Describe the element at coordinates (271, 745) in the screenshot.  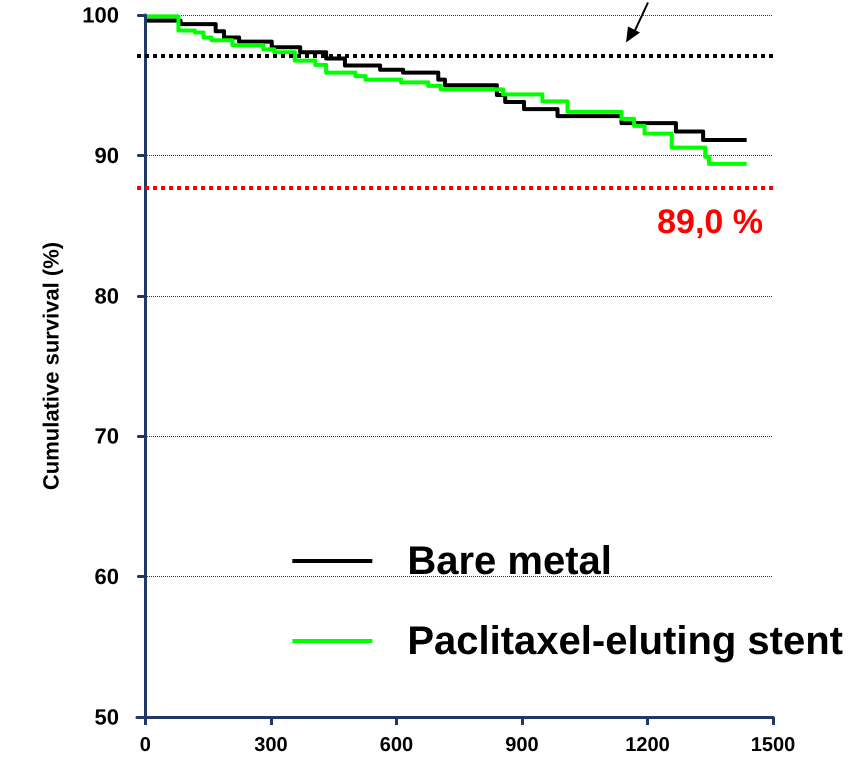
I see `x-tick-label: 300` at that location.